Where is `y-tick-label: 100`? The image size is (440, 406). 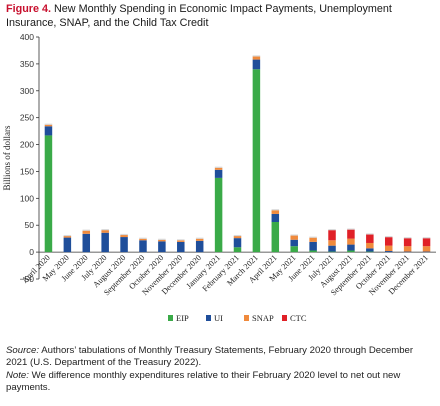
y-tick-label: 100 is located at coordinates (27, 198).